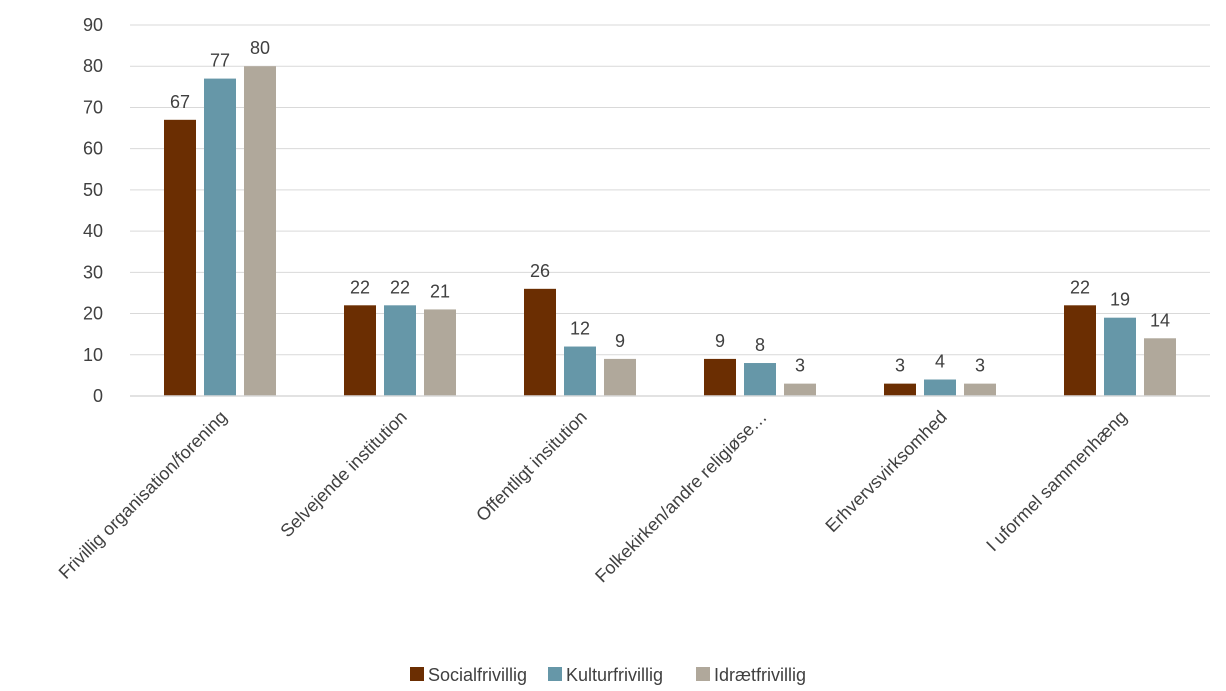  I want to click on y-tick-label: 40, so click(93, 231).